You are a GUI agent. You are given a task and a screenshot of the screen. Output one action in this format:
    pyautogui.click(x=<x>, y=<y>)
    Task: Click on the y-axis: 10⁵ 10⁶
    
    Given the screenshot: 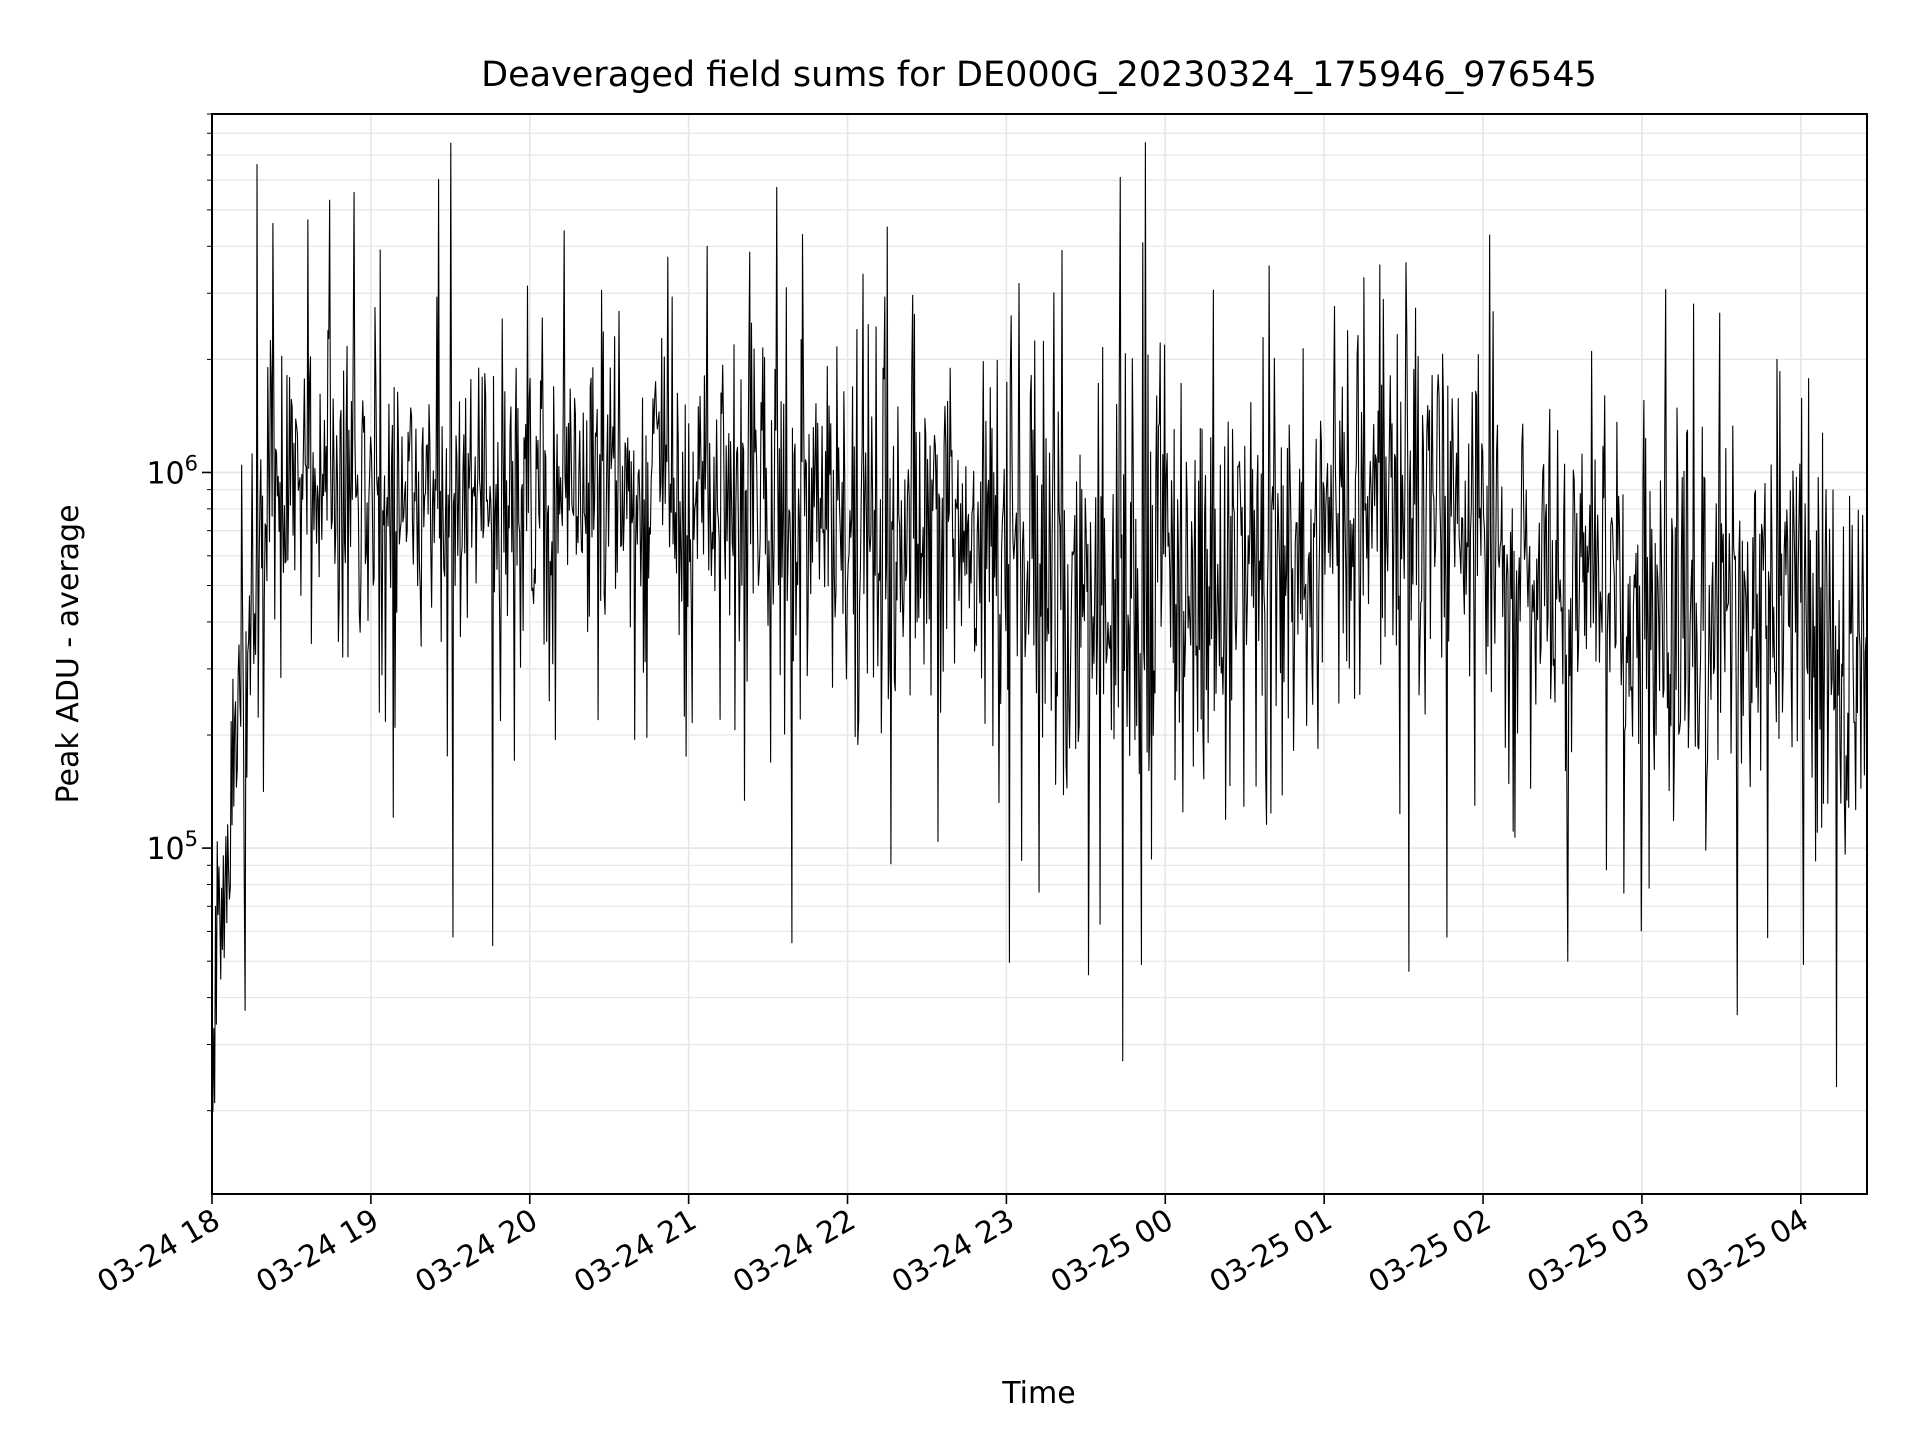 What is the action you would take?
    pyautogui.click(x=179, y=612)
    